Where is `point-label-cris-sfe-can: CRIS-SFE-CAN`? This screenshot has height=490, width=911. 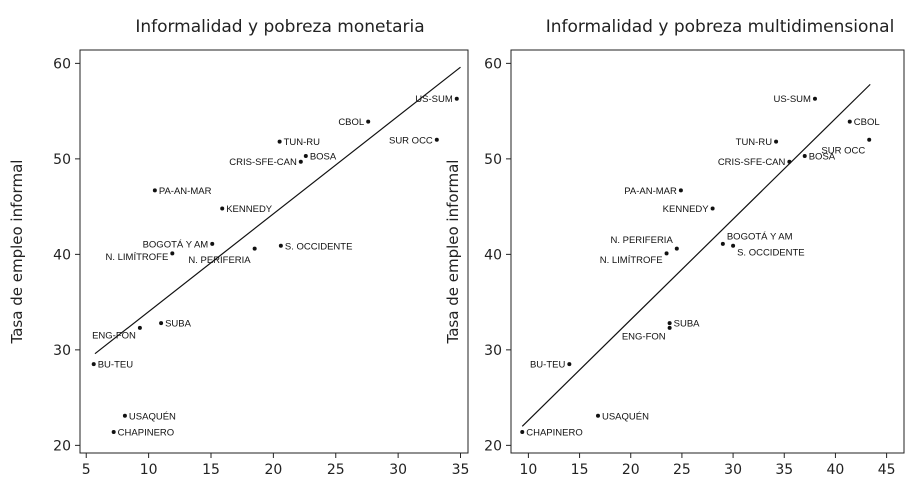 point-label-cris-sfe-can: CRIS-SFE-CAN is located at coordinates (263, 162).